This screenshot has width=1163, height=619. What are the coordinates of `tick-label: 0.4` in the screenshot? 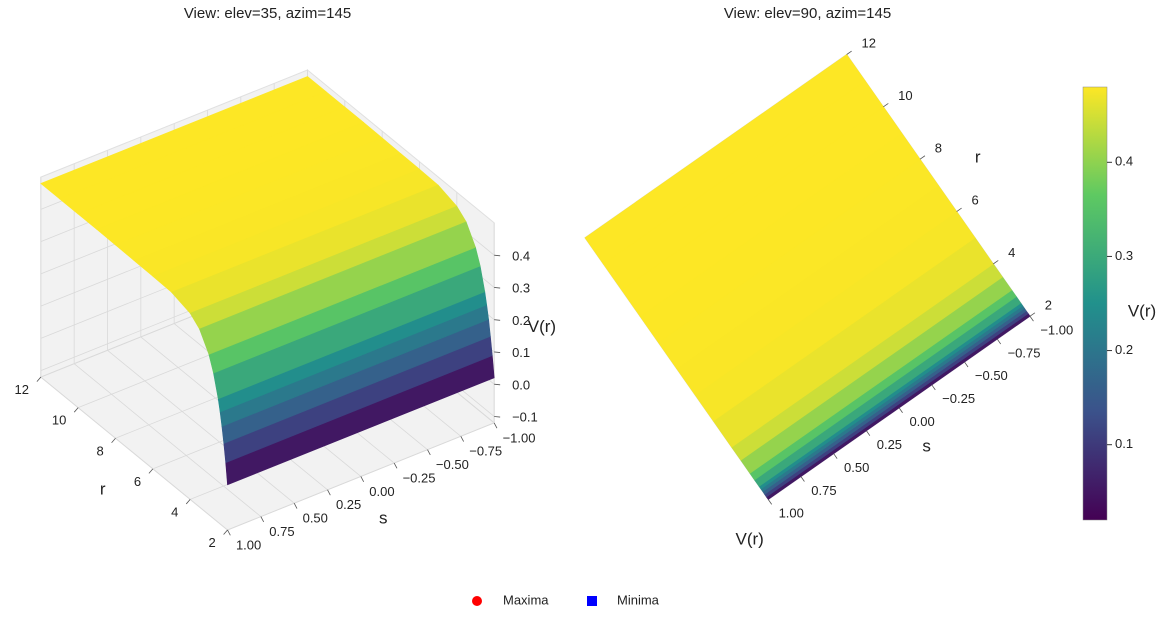 It's located at (521, 255).